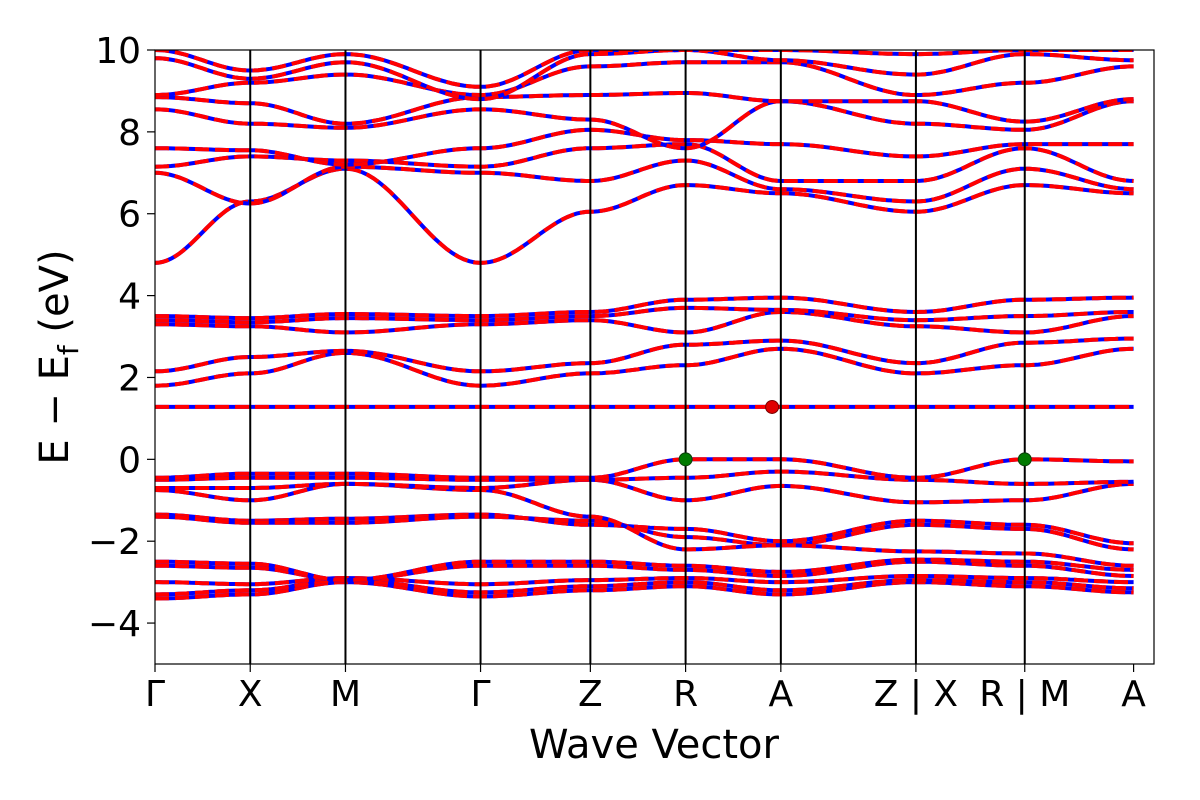 The width and height of the screenshot is (1200, 800). Describe the element at coordinates (916, 694) in the screenshot. I see `x-tick-label: Z | X` at that location.